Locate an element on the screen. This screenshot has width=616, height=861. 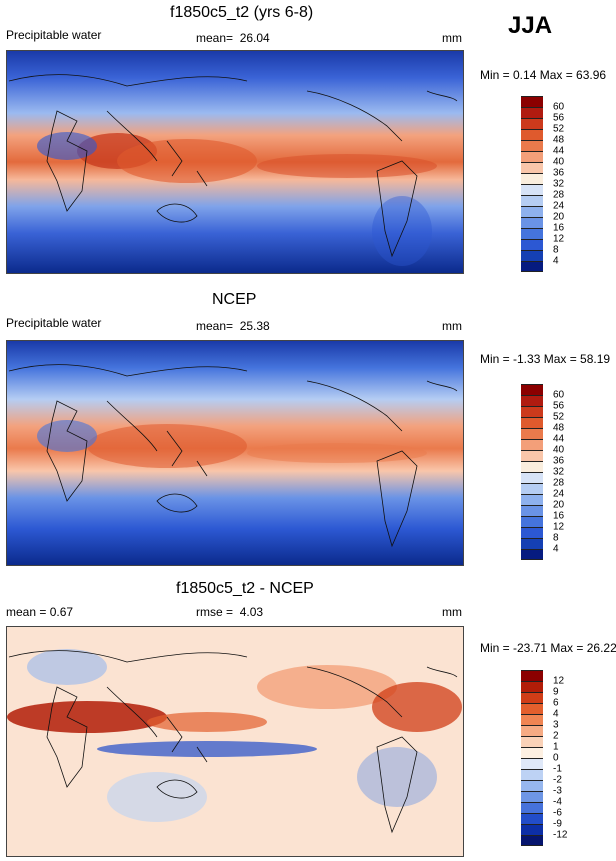
colorbar-diff: 12 9 6 4 3 2 1 0 -1 -2 -3 -4 -6 -9 -12 is located at coordinates (544, 758).